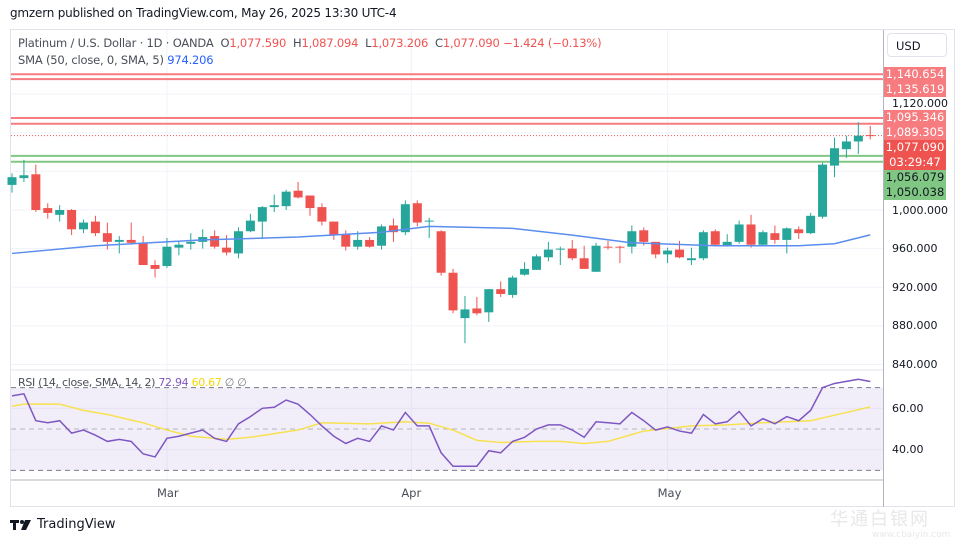 The width and height of the screenshot is (964, 544). I want to click on sma-value: 974.206, so click(190, 60).